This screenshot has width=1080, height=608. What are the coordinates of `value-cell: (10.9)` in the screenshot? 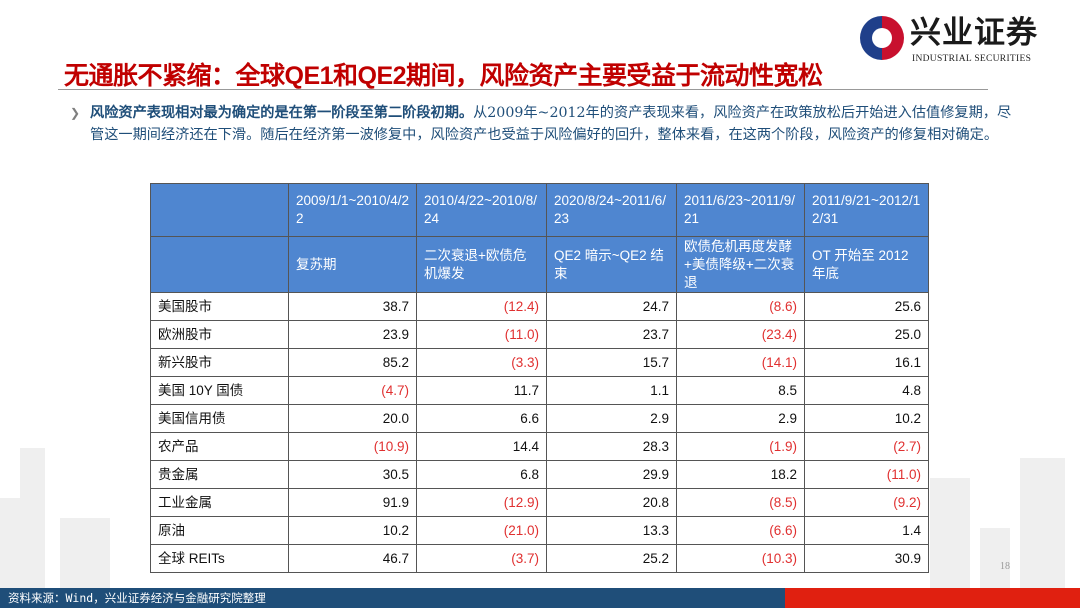 It's located at (352, 446).